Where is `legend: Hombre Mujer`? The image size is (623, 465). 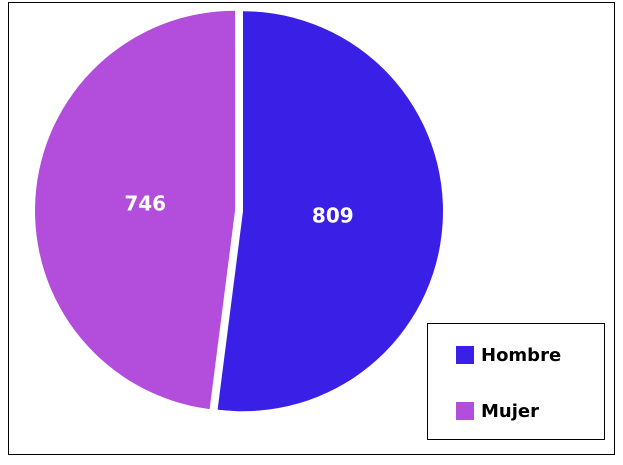 legend: Hombre Mujer is located at coordinates (508, 383).